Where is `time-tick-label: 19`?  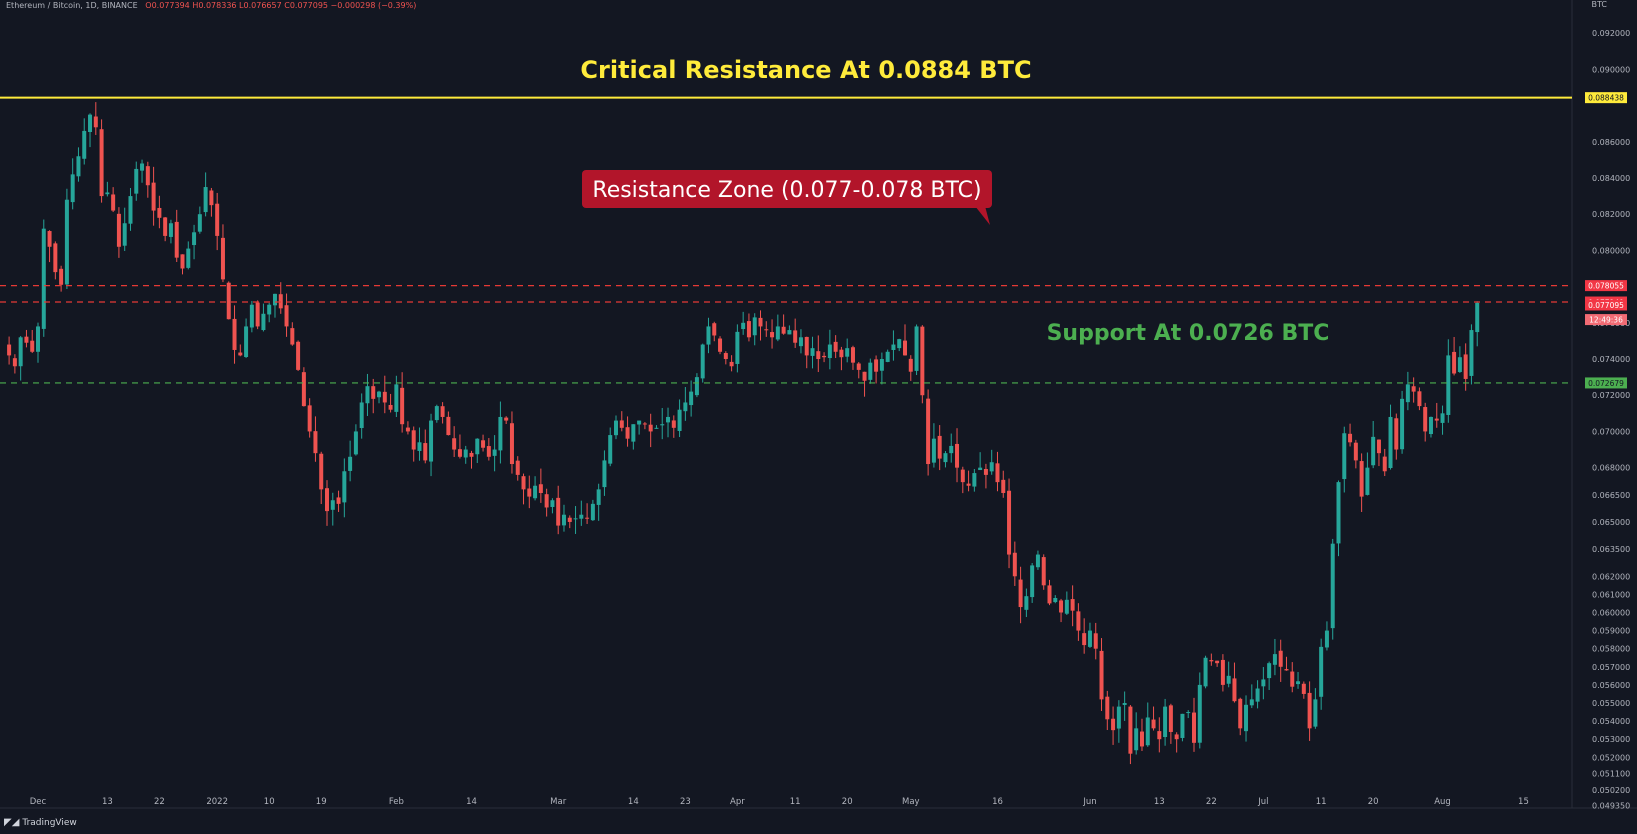 time-tick-label: 19 is located at coordinates (321, 802).